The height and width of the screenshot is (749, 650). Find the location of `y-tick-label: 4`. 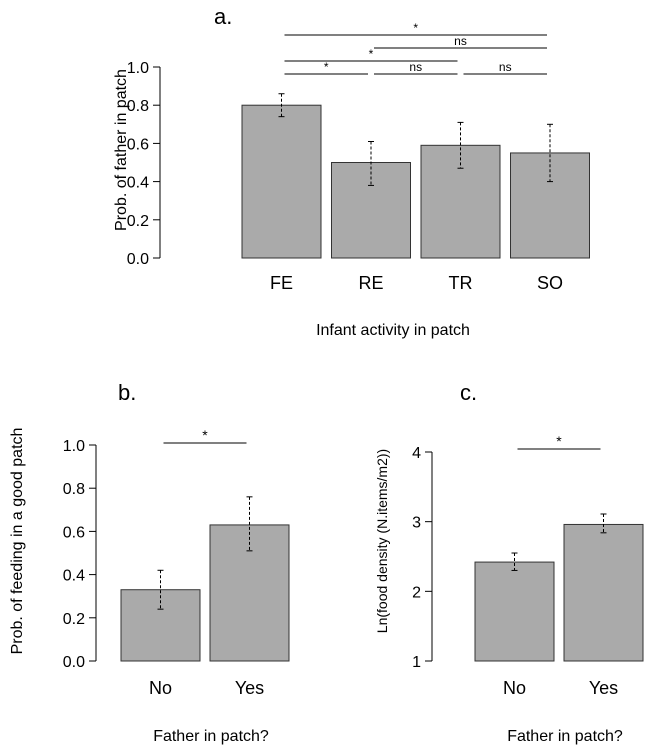

y-tick-label: 4 is located at coordinates (416, 453).